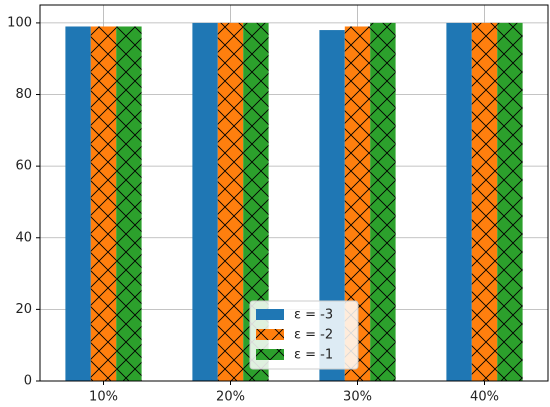 The image size is (550, 407). Describe the element at coordinates (313, 315) in the screenshot. I see `legend-label: ε = -3` at that location.